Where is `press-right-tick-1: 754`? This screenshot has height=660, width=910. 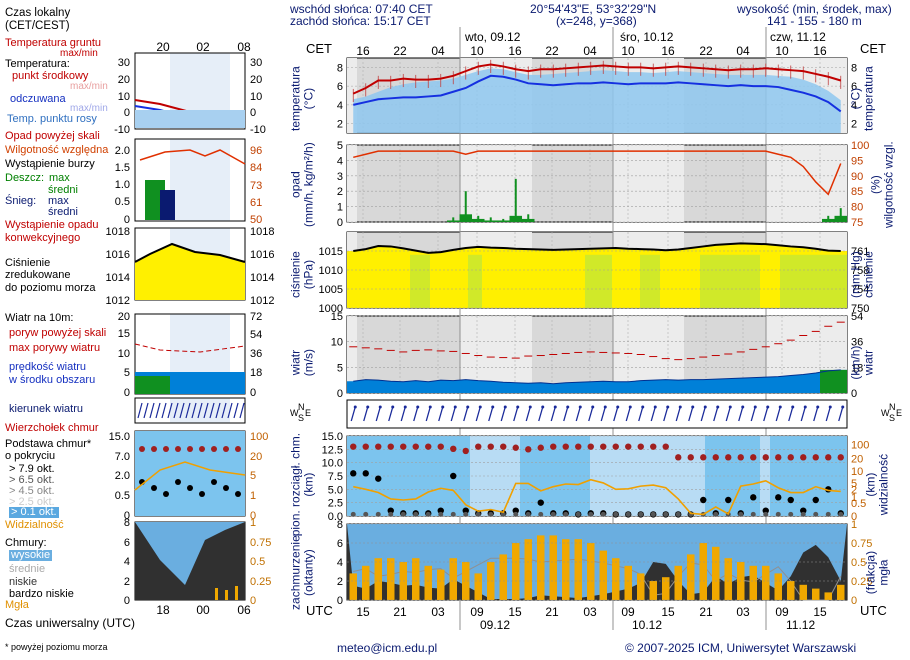
press-right-tick-1: 754 is located at coordinates (860, 290).